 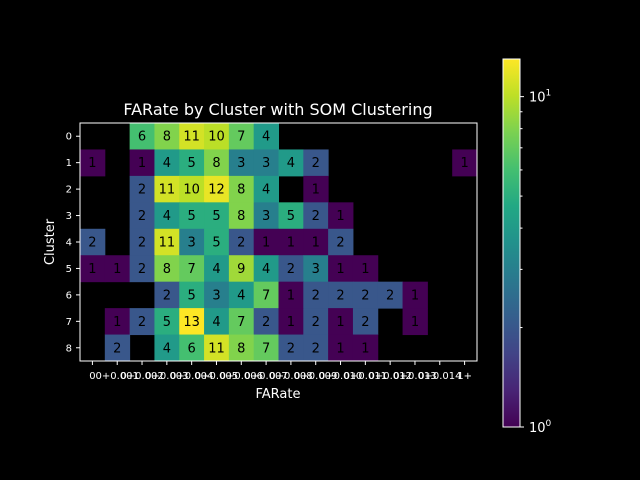 I want to click on x-tick-label: 0+0.001, so click(x=117, y=376).